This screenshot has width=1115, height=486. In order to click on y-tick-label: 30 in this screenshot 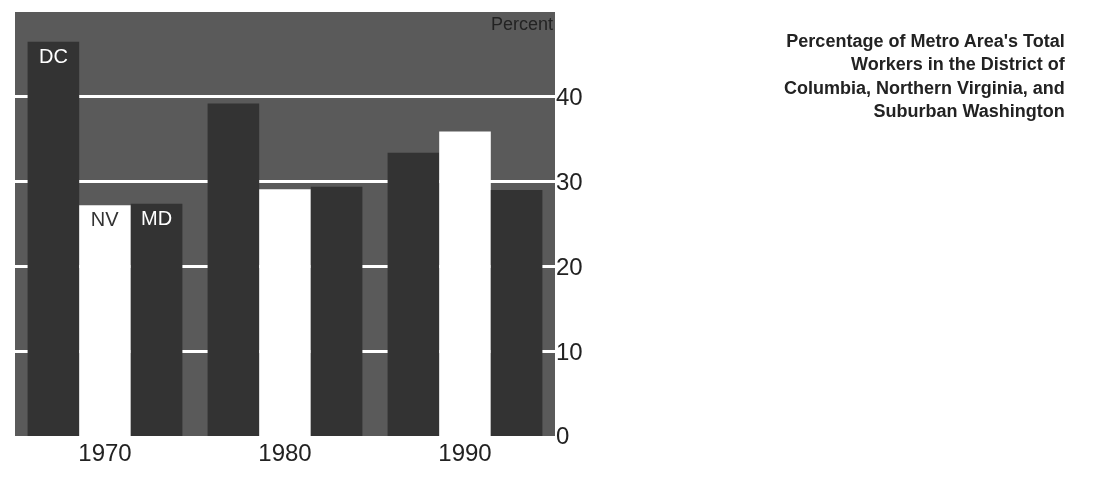, I will do `click(569, 181)`.